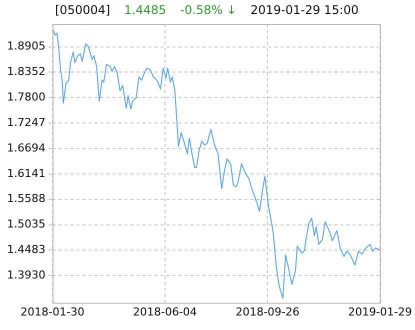  Describe the element at coordinates (26, 71) in the screenshot. I see `y-tick-label: 1.8352` at that location.